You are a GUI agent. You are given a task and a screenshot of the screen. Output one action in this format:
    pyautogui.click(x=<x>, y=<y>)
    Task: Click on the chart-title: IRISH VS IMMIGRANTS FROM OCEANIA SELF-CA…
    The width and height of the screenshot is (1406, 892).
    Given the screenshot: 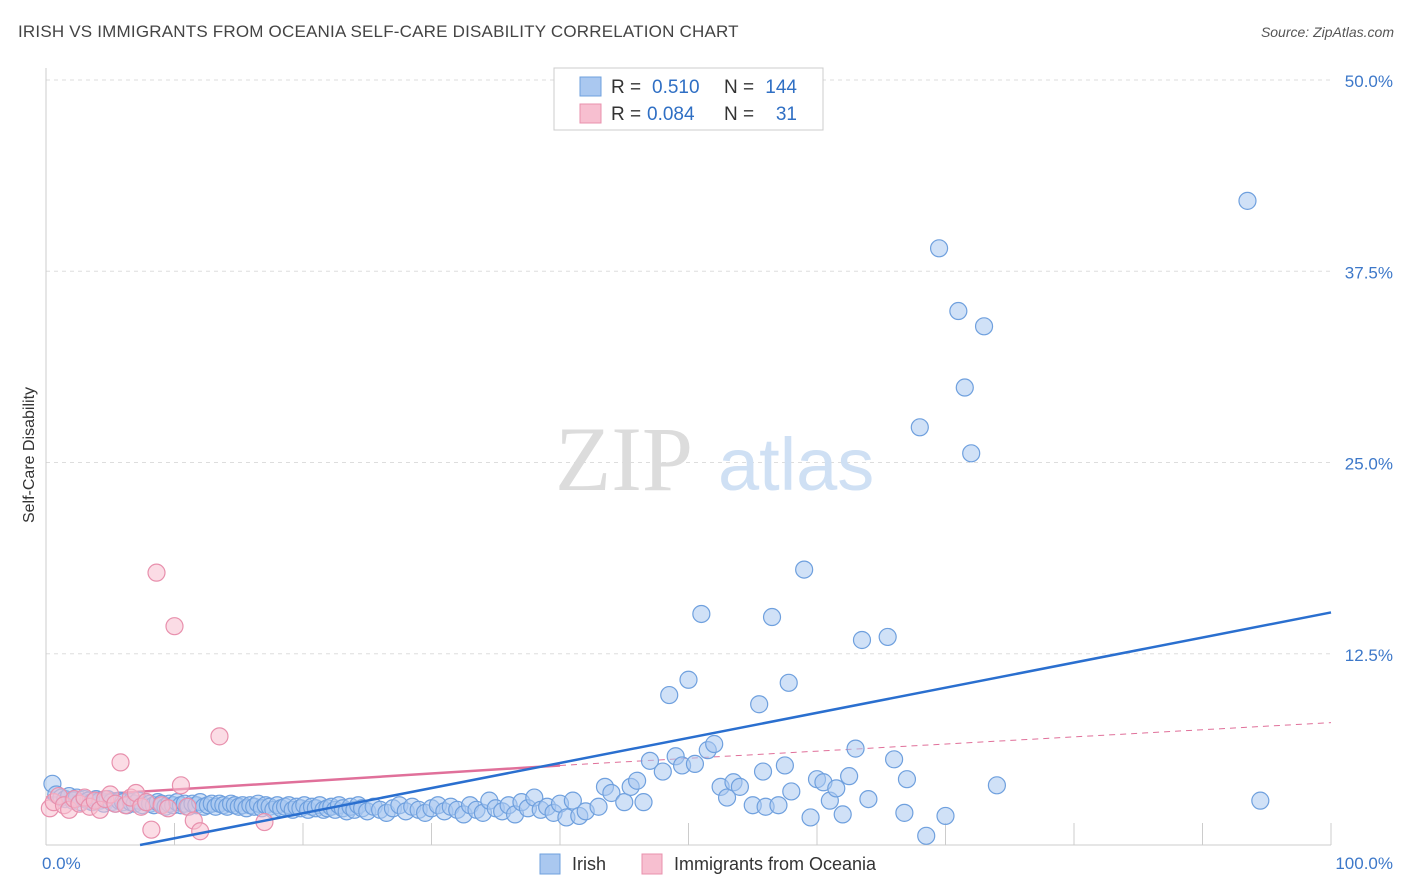 What is the action you would take?
    pyautogui.click(x=378, y=31)
    